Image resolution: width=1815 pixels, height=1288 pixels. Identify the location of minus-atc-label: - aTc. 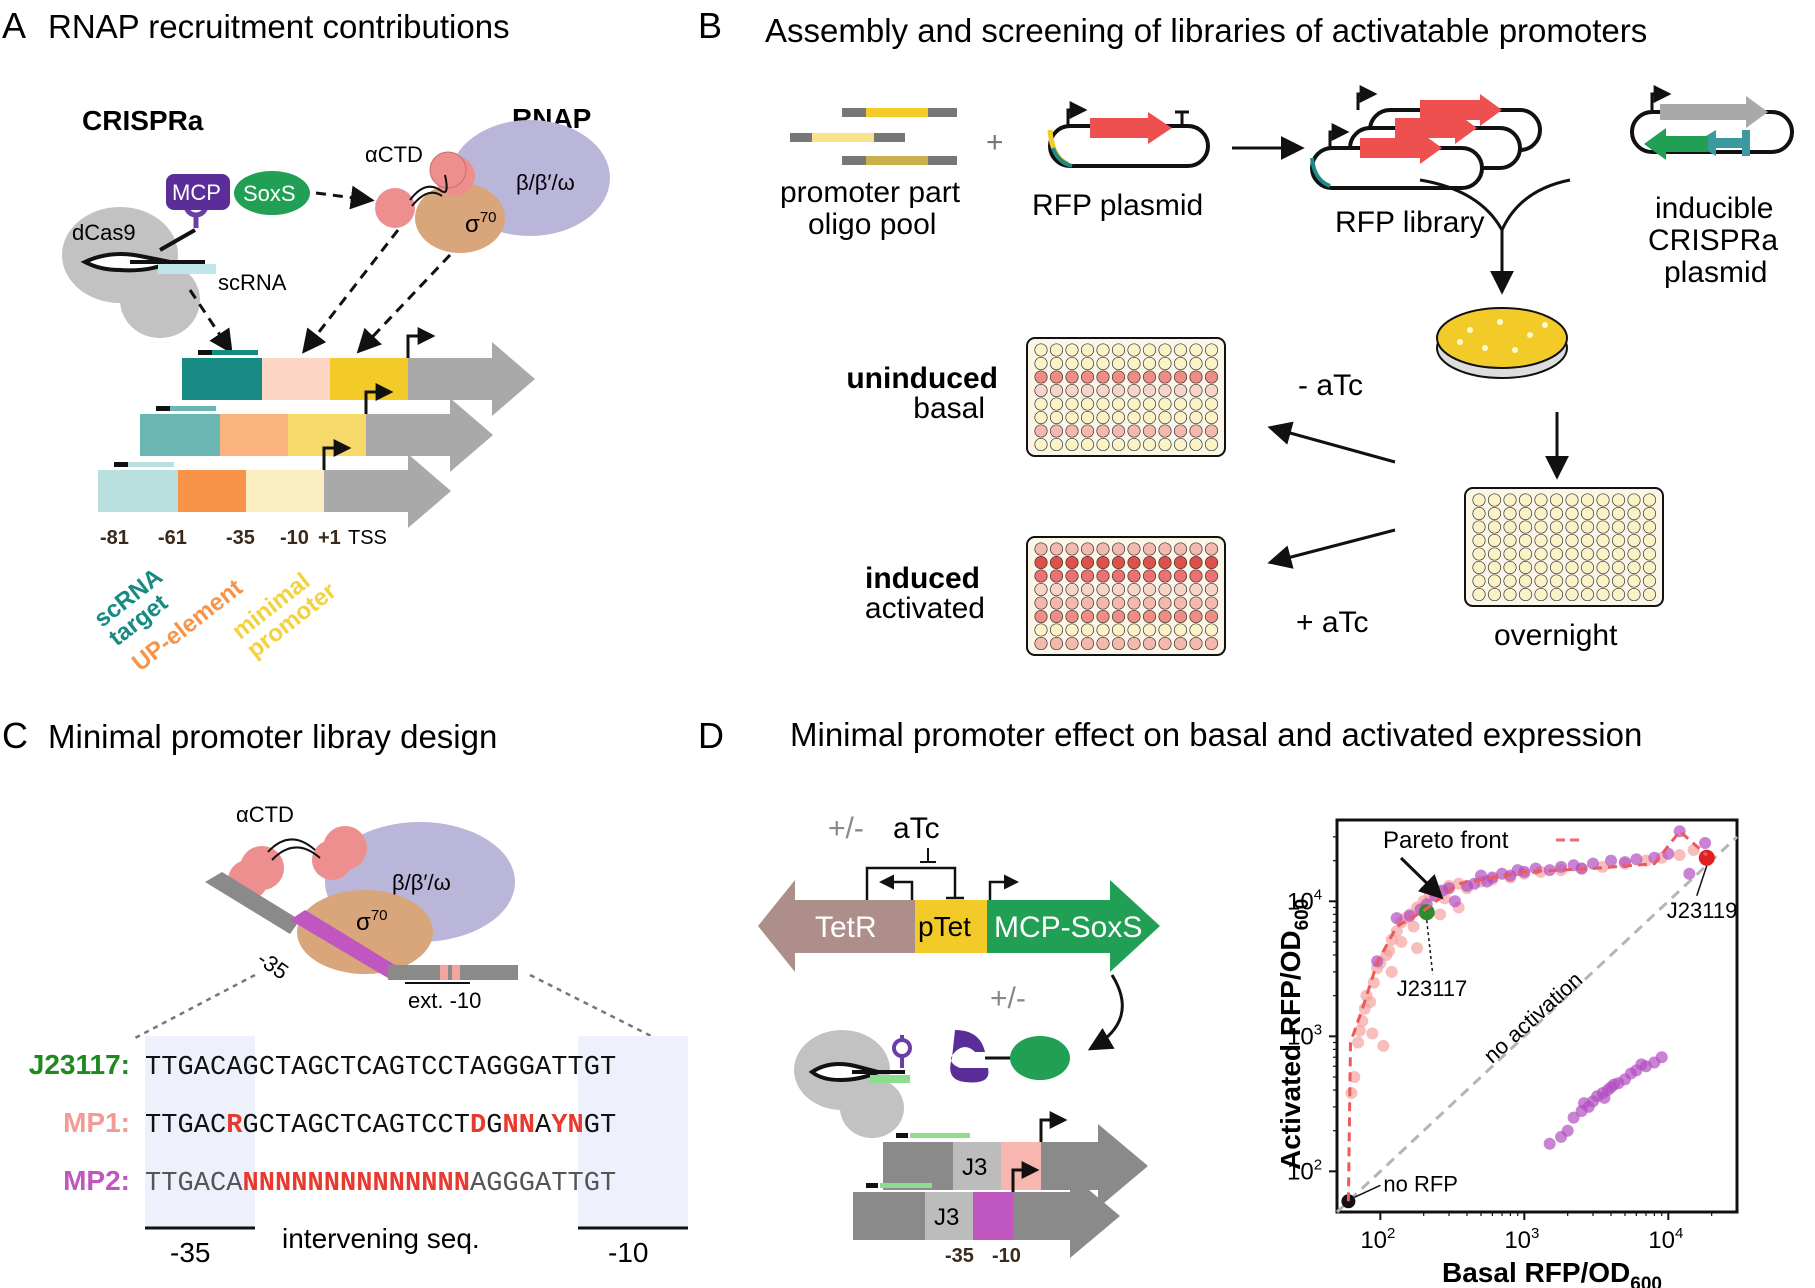
(1330, 385).